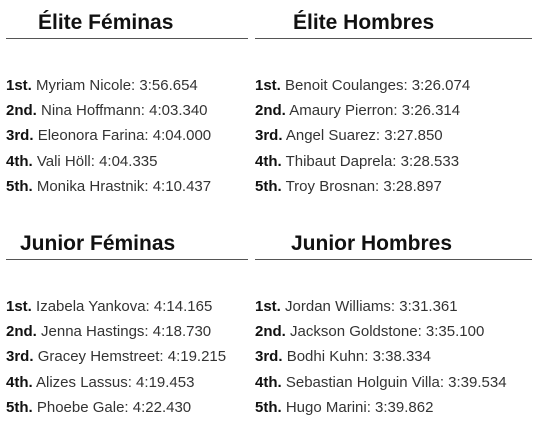 This screenshot has height=435, width=535. I want to click on result-row: 4th. Alizes Lassus: 4:19.453, so click(127, 382).